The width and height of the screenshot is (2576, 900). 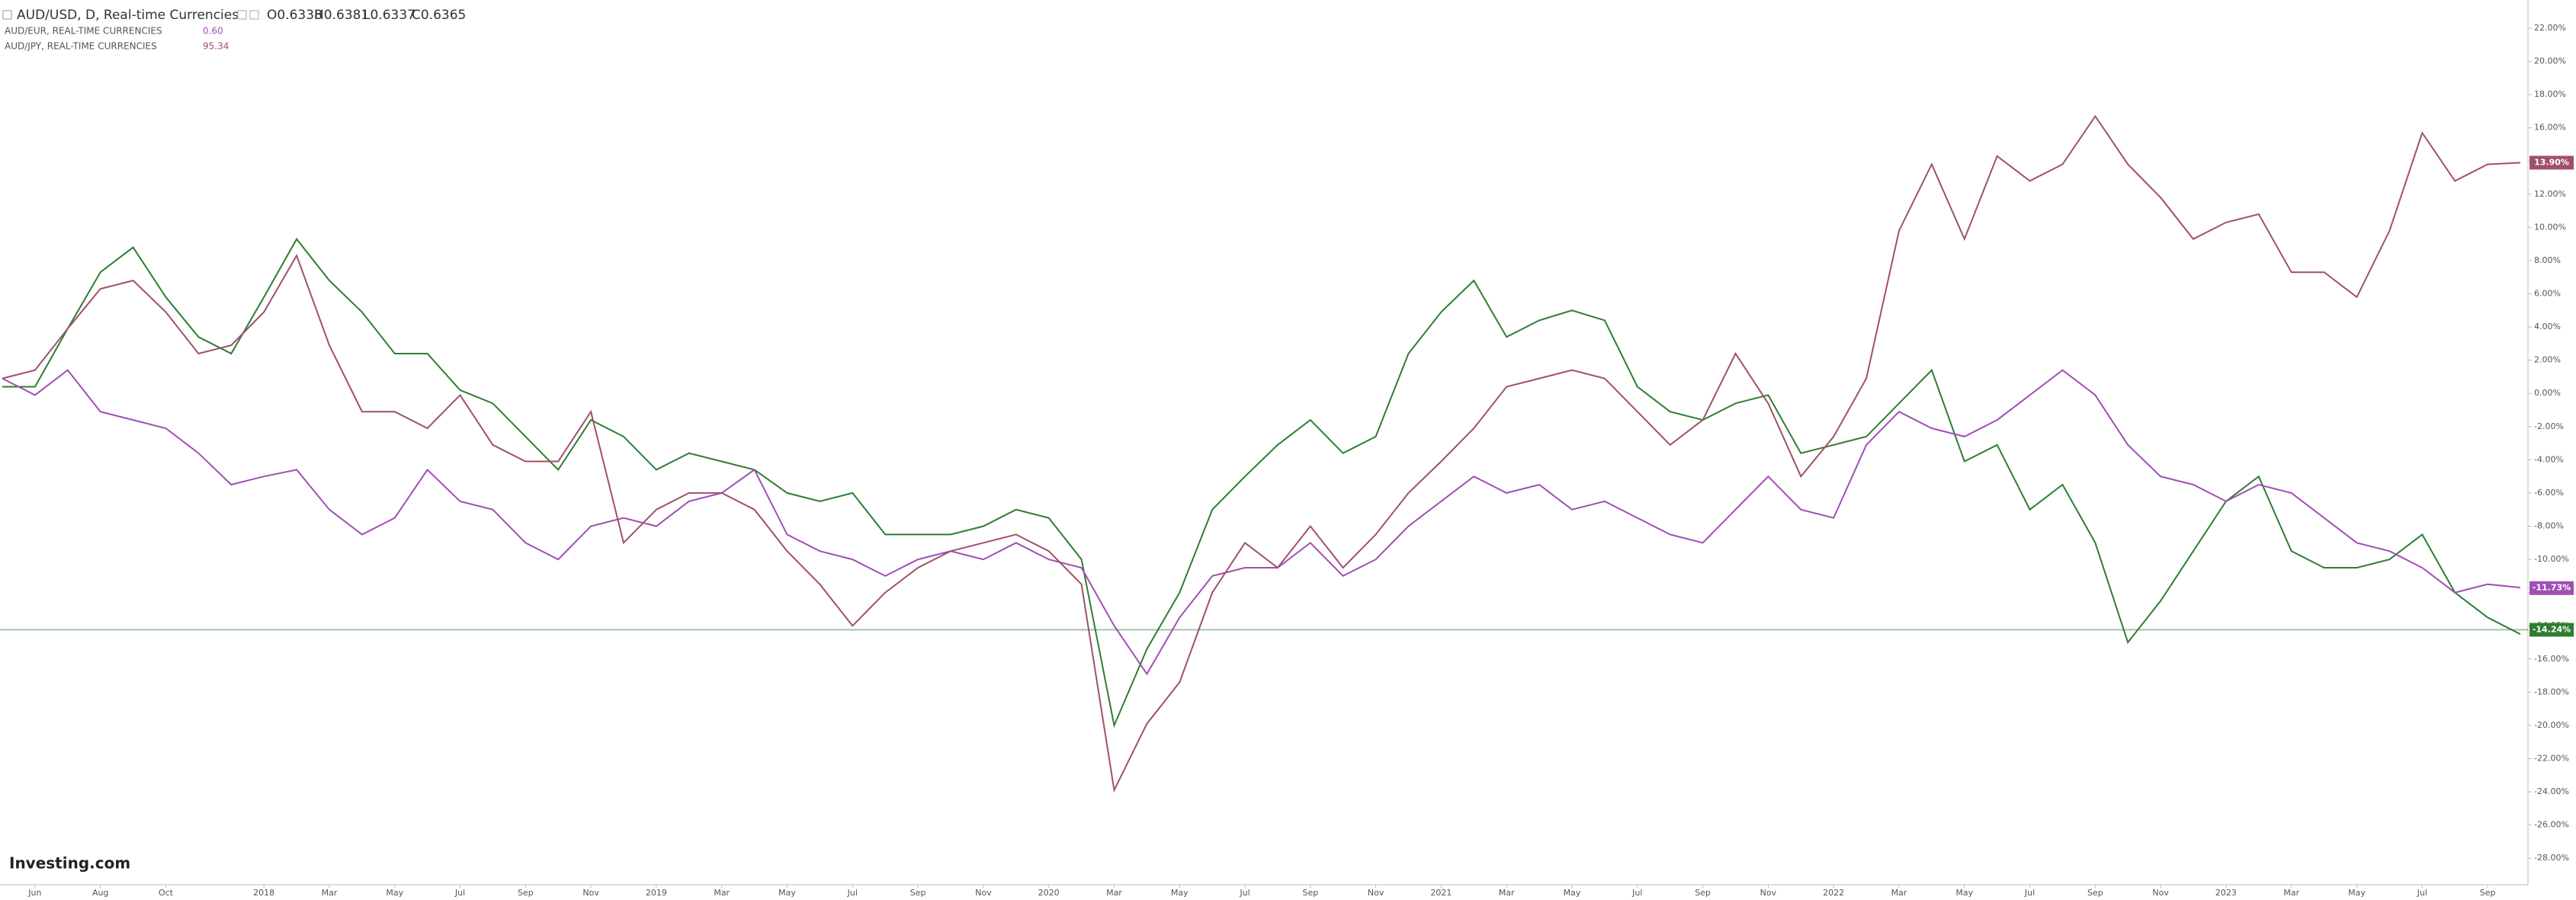 I want to click on x-tick-label: 2022, so click(x=1833, y=893).